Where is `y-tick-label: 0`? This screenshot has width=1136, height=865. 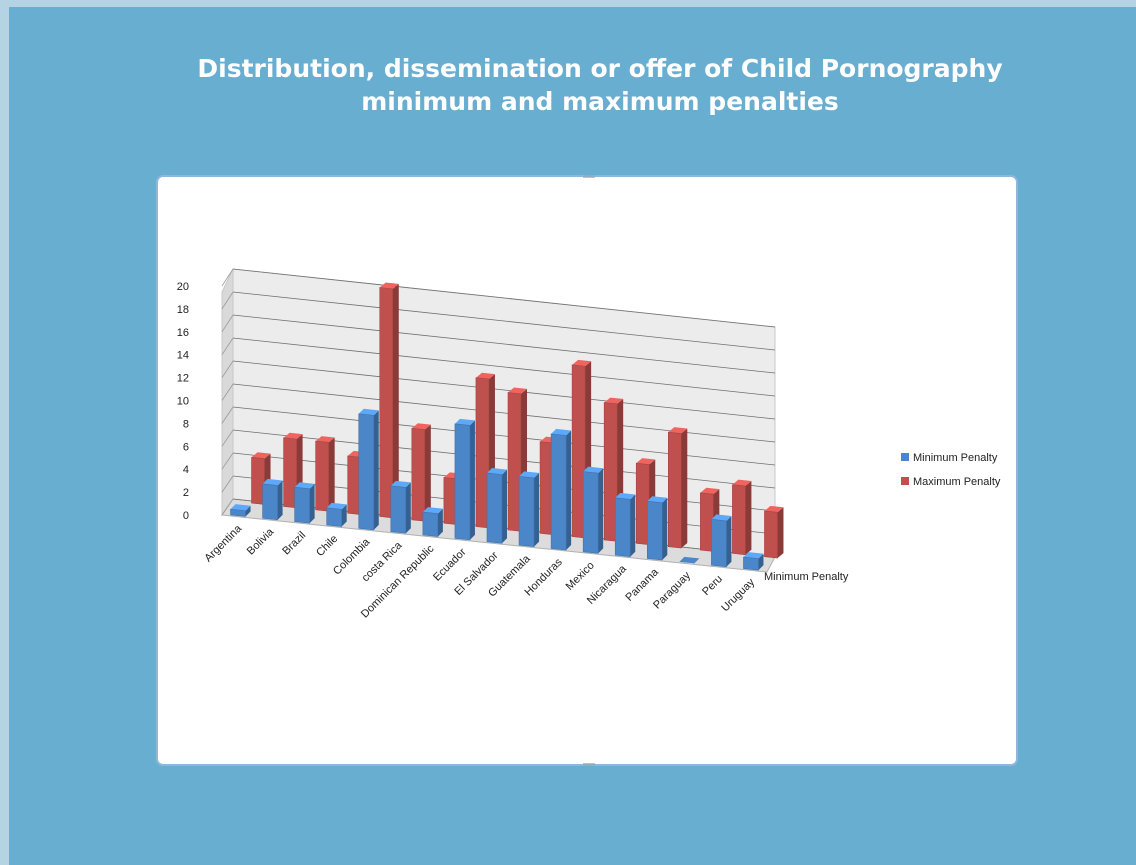
y-tick-label: 0 is located at coordinates (186, 516).